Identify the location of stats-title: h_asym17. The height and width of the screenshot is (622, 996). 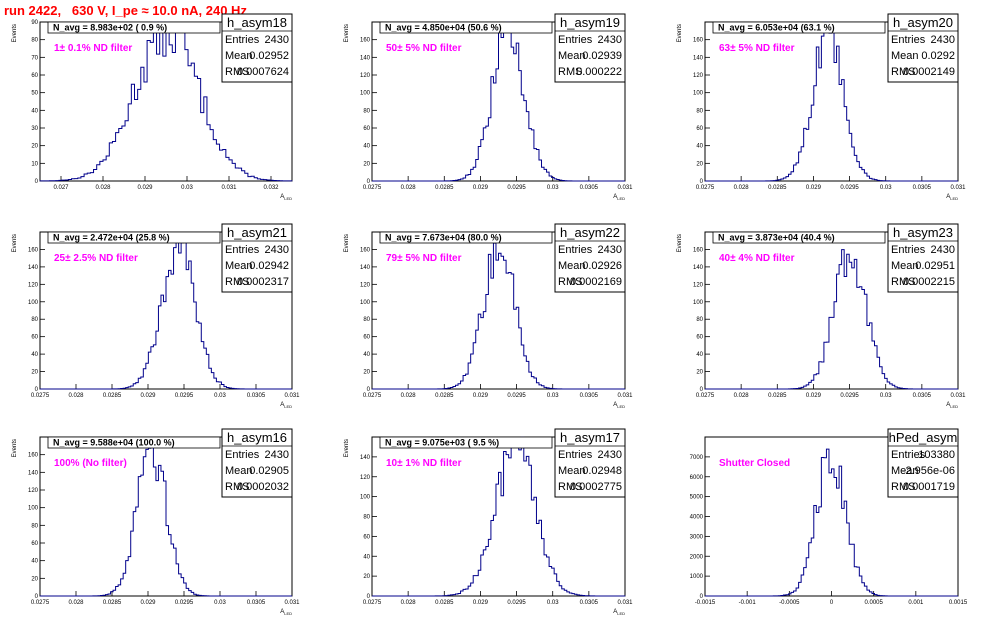
(590, 437).